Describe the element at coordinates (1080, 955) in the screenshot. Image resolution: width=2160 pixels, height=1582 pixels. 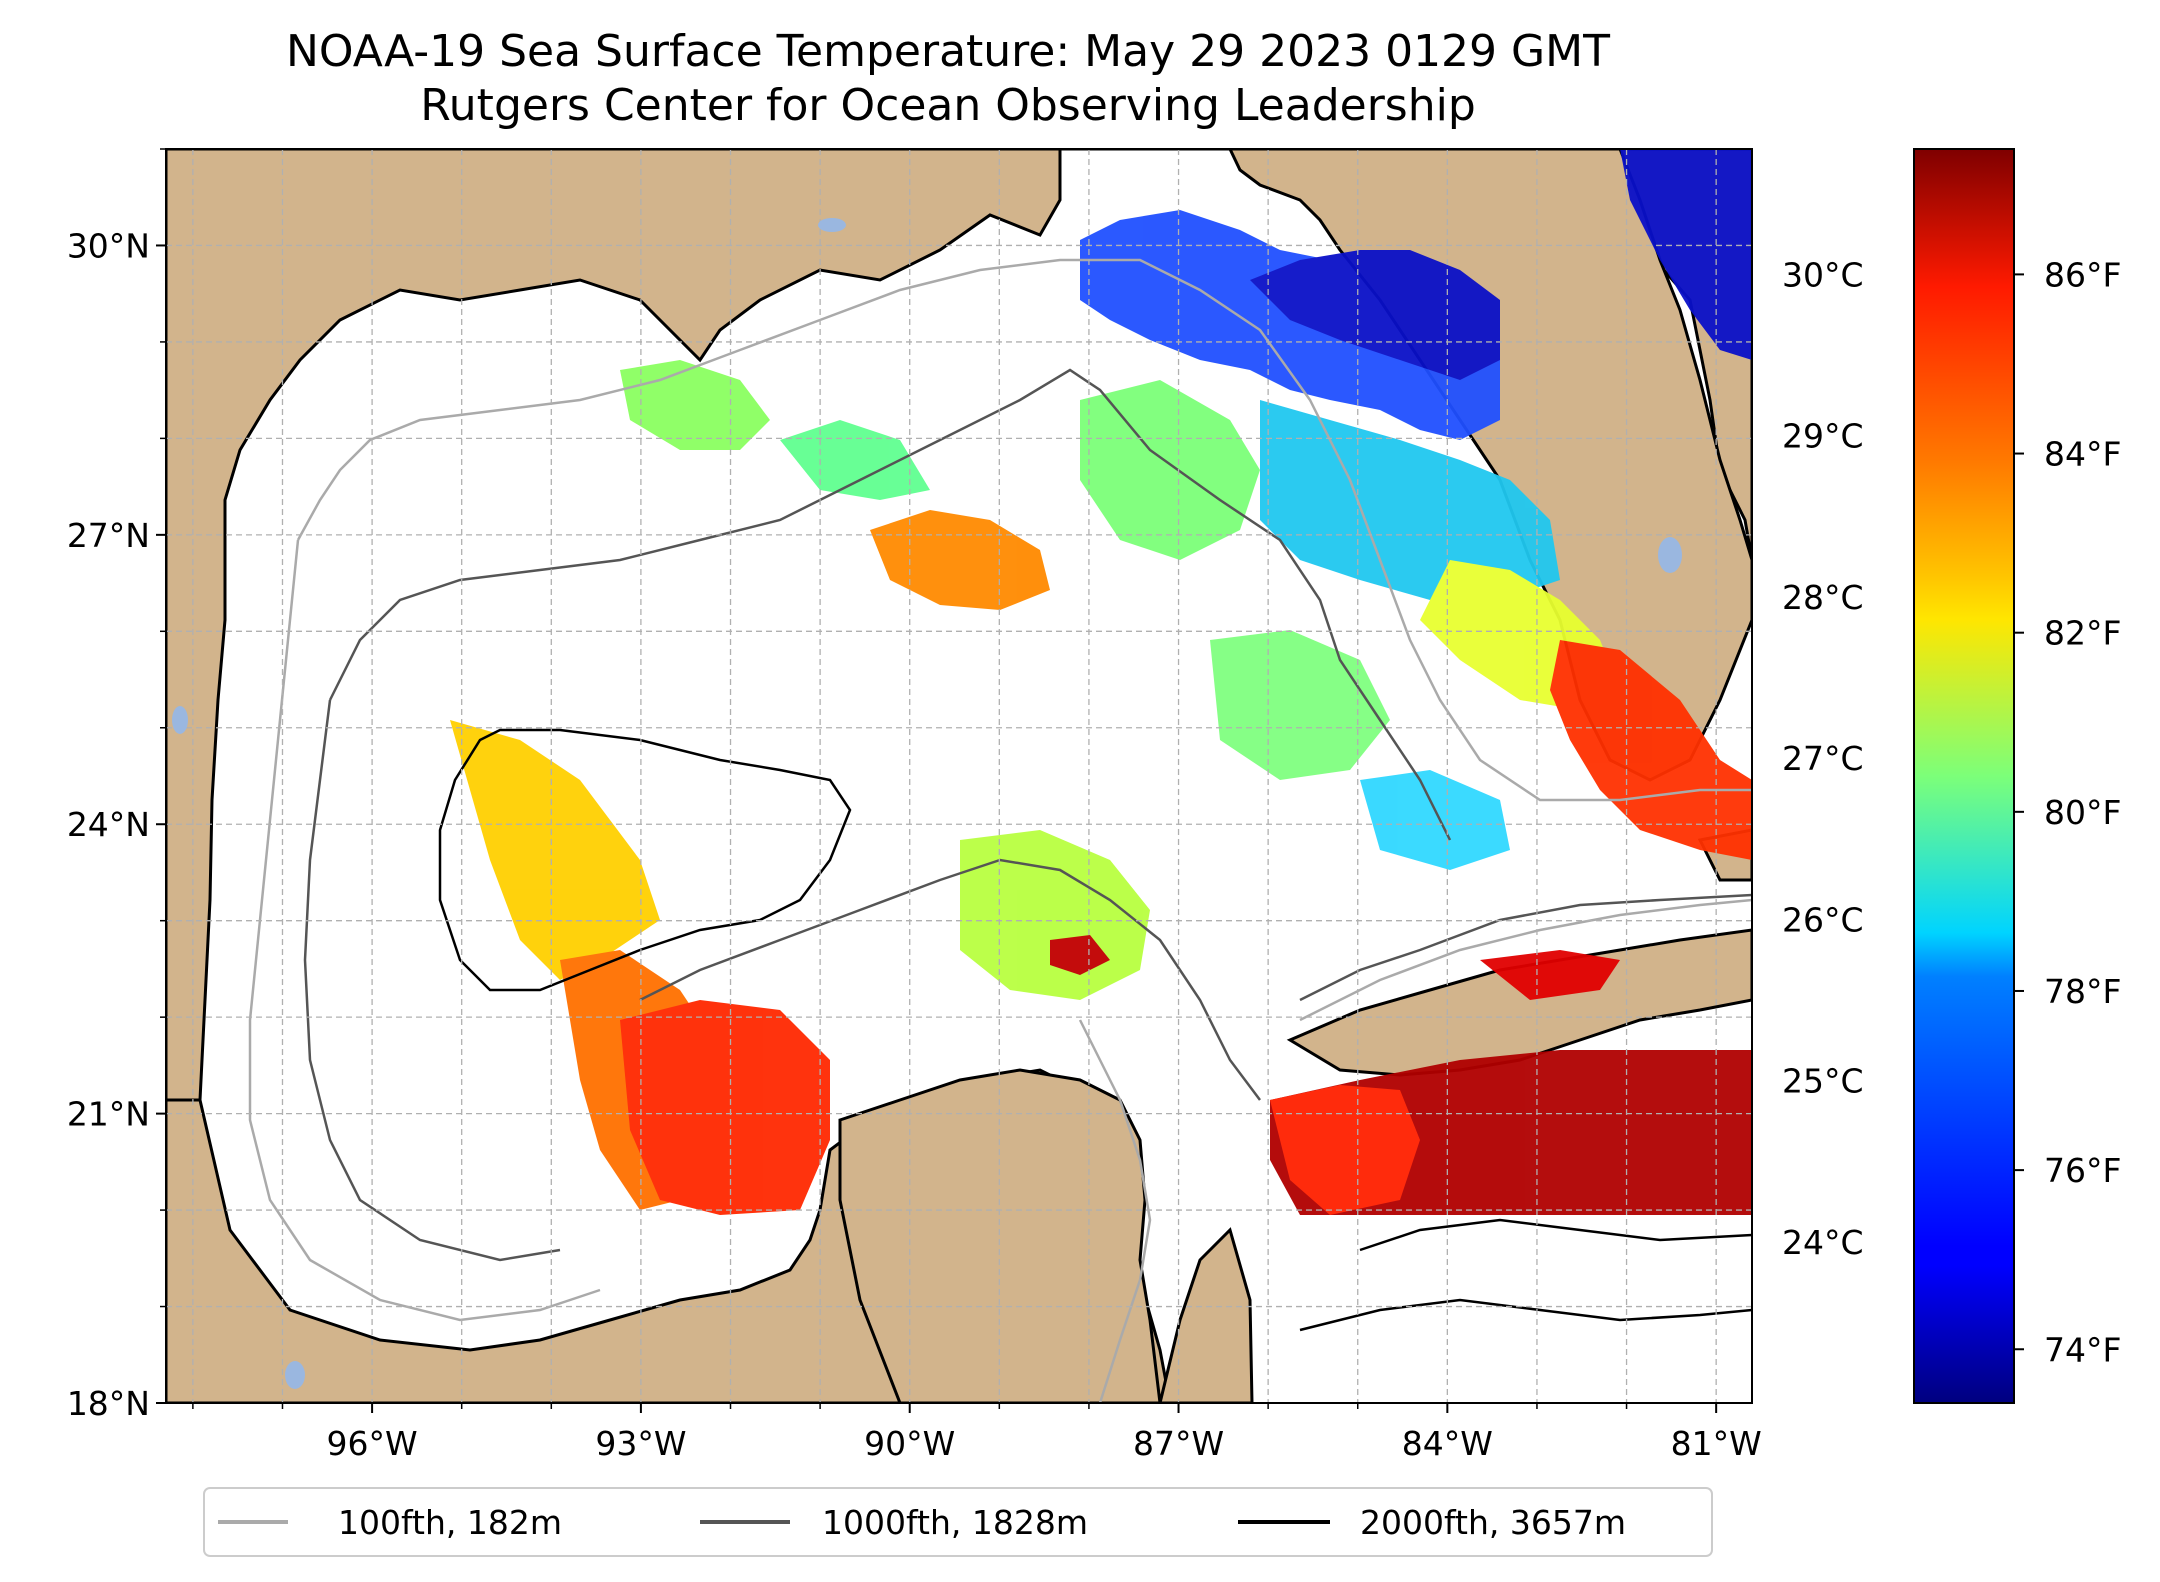
I see `sst-patch-central-red-spot` at that location.